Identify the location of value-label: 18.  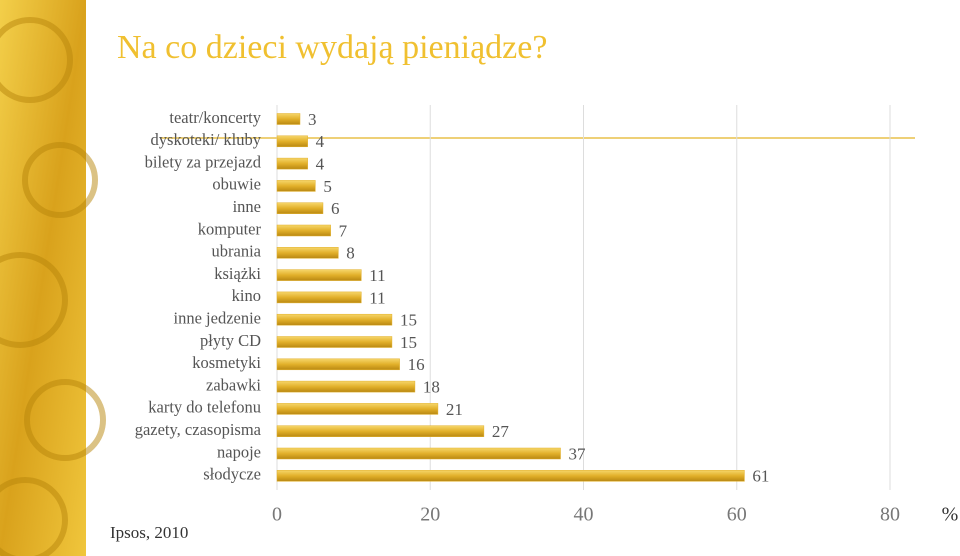
(431, 387).